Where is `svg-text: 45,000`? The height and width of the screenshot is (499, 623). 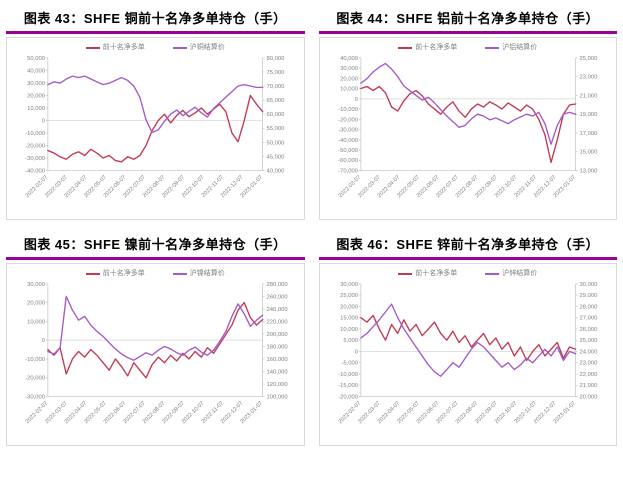 svg-text: 45,000 is located at coordinates (276, 157).